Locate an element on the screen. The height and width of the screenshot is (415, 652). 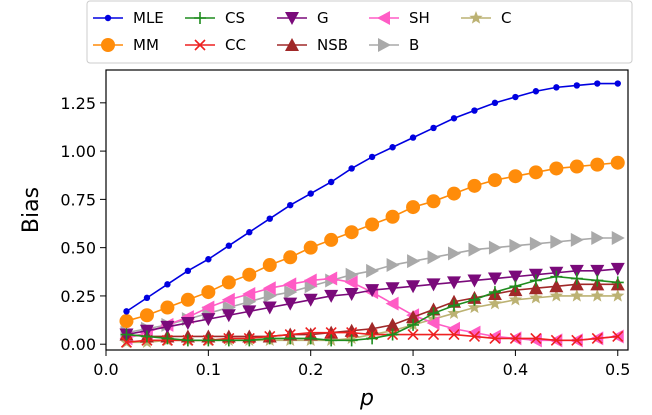
y-tick-label: 0.50 is located at coordinates (78, 248).